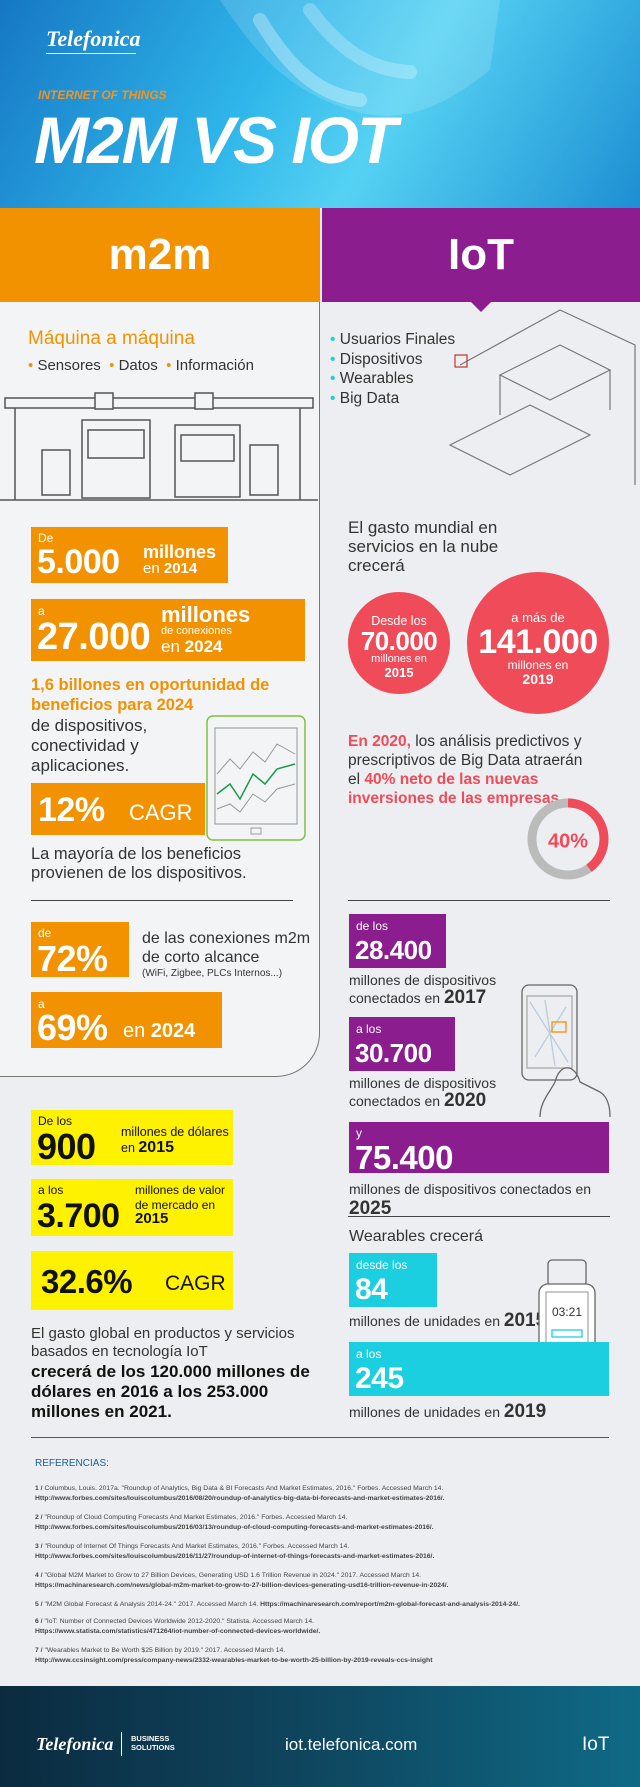 This screenshot has height=1787, width=640. Describe the element at coordinates (215, 140) in the screenshot. I see `title: M2M VS IOT` at that location.